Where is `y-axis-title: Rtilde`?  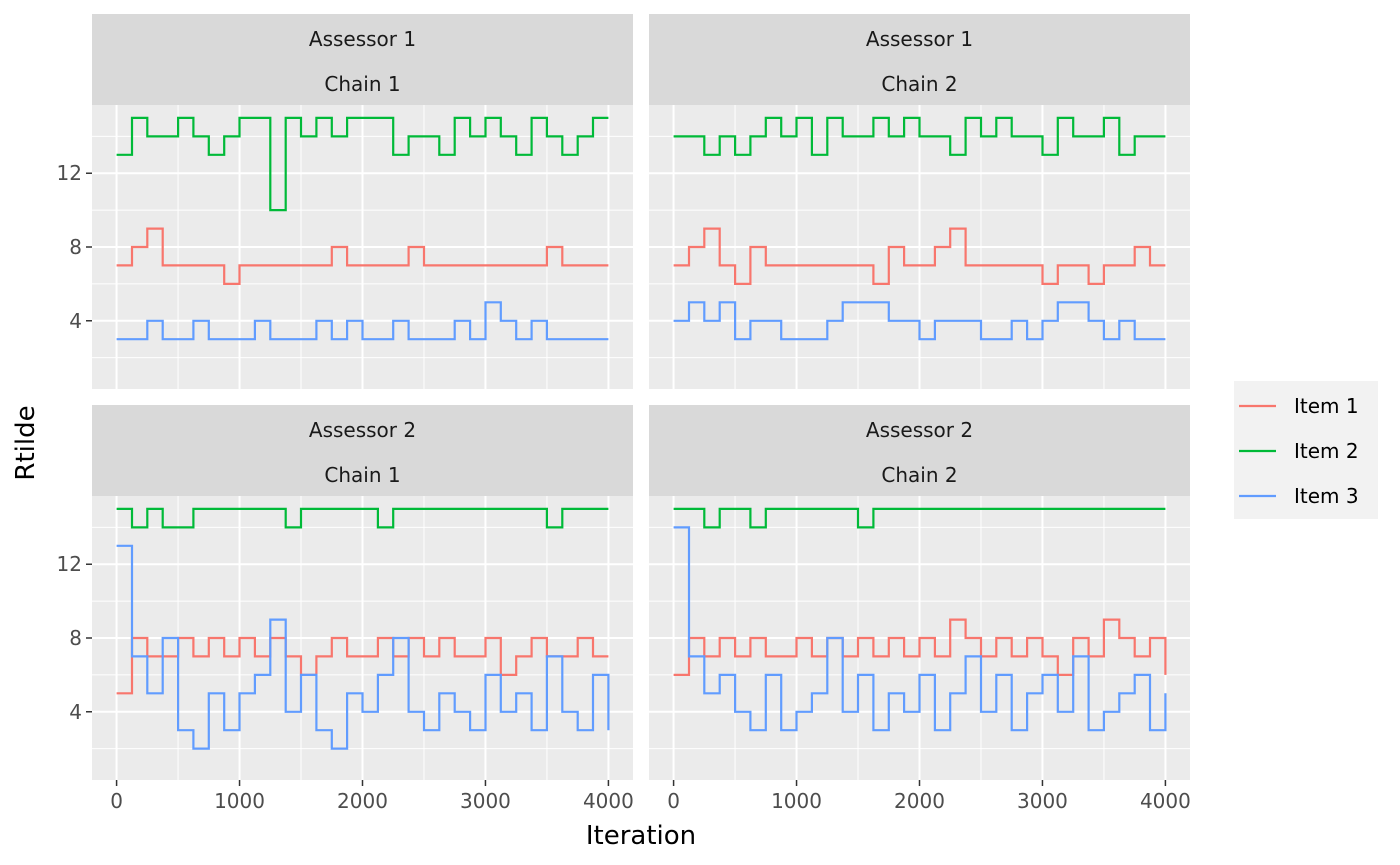 y-axis-title: Rtilde is located at coordinates (26, 442).